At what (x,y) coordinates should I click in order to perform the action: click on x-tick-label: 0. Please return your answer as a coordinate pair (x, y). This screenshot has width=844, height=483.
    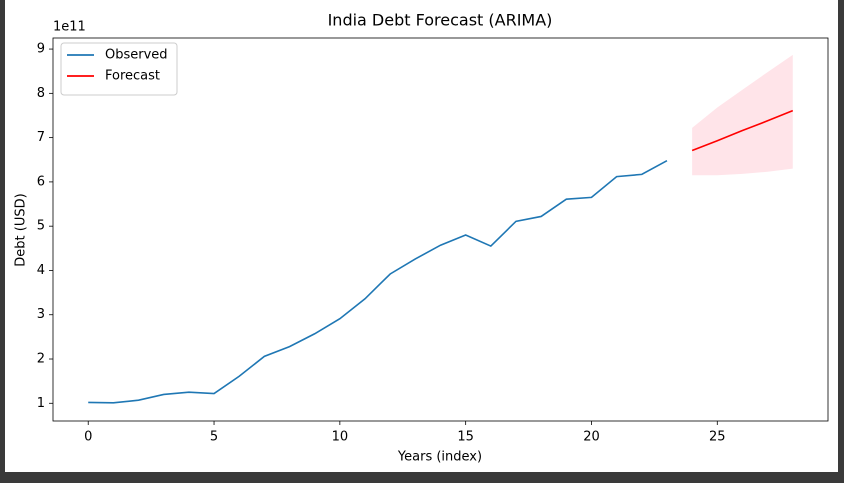
    Looking at the image, I should click on (88, 437).